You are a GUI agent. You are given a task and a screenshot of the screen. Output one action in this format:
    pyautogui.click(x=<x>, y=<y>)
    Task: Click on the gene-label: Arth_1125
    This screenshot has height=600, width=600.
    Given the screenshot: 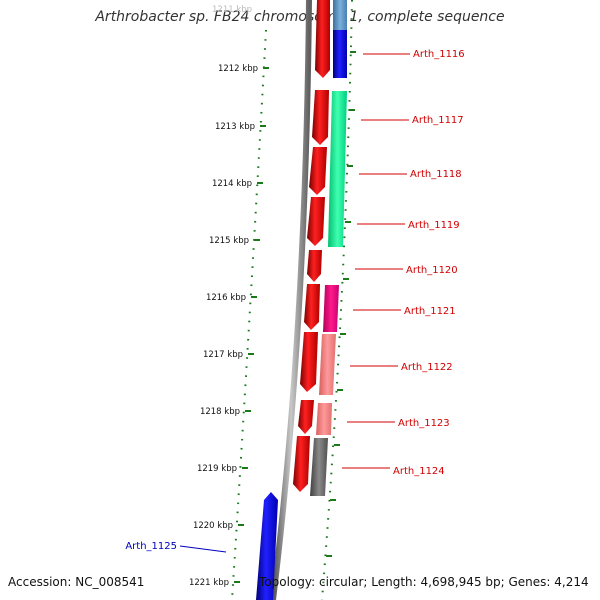 What is the action you would take?
    pyautogui.click(x=151, y=546)
    